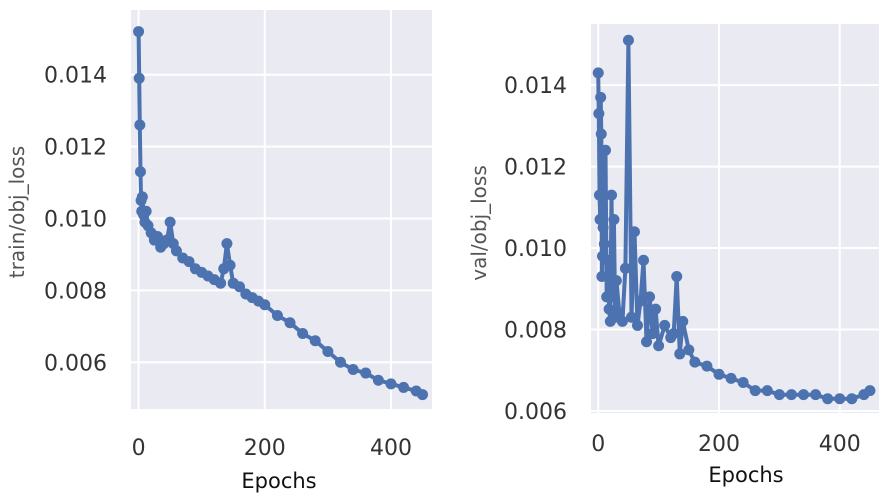 The width and height of the screenshot is (885, 497). I want to click on val-x-axis-title: Epochs, so click(745, 475).